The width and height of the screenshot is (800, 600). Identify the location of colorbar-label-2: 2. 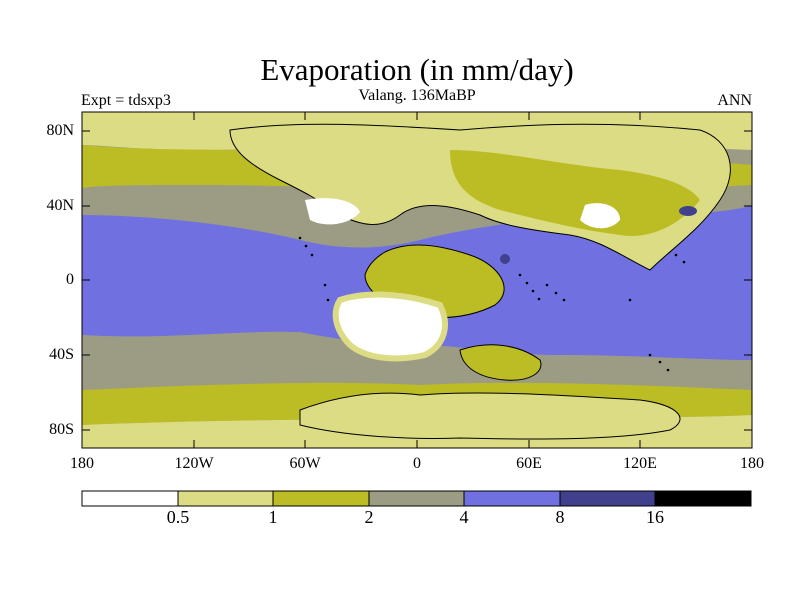
(369, 517).